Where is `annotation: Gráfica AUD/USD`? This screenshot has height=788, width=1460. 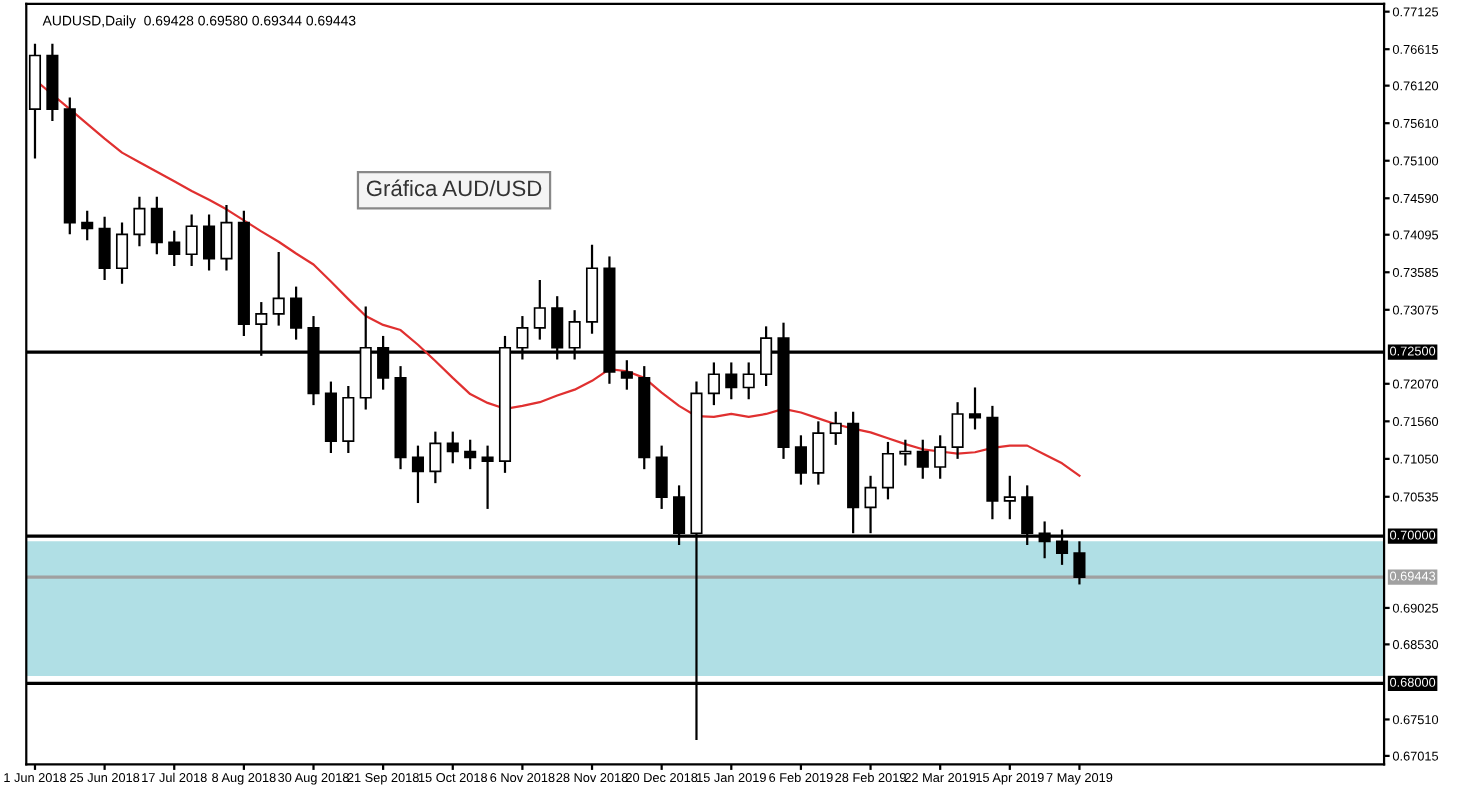 annotation: Gráfica AUD/USD is located at coordinates (454, 188).